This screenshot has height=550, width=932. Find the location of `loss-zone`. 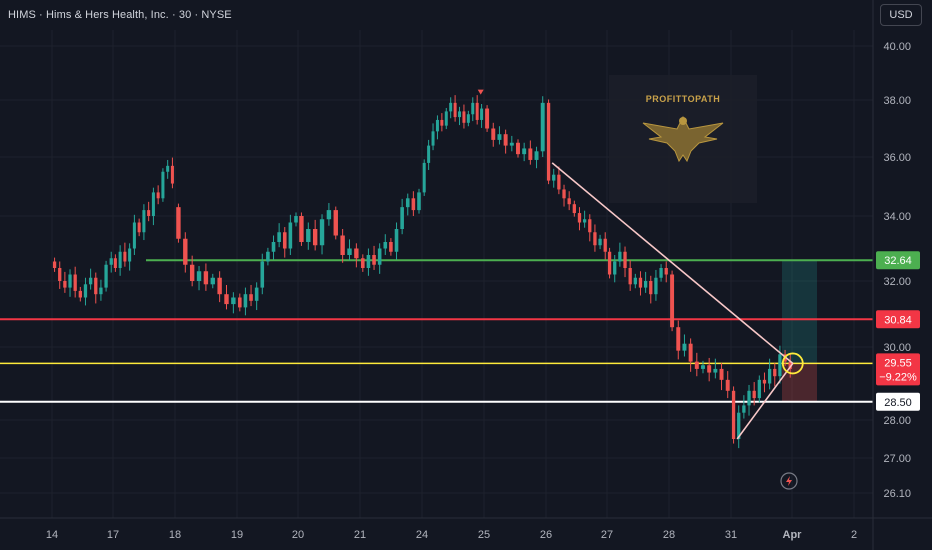

loss-zone is located at coordinates (799, 382).